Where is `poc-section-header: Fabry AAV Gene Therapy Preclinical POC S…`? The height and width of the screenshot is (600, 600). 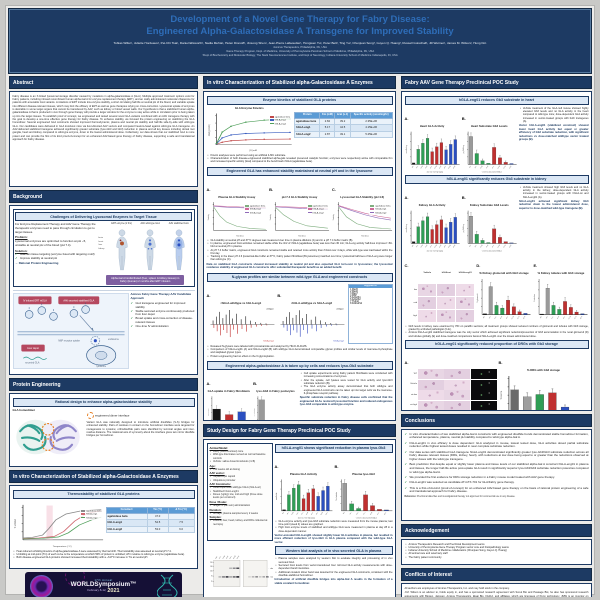 poc-section-header: Fabry AAV Gene Therapy Preclinical POC S… is located at coordinates (496, 82).